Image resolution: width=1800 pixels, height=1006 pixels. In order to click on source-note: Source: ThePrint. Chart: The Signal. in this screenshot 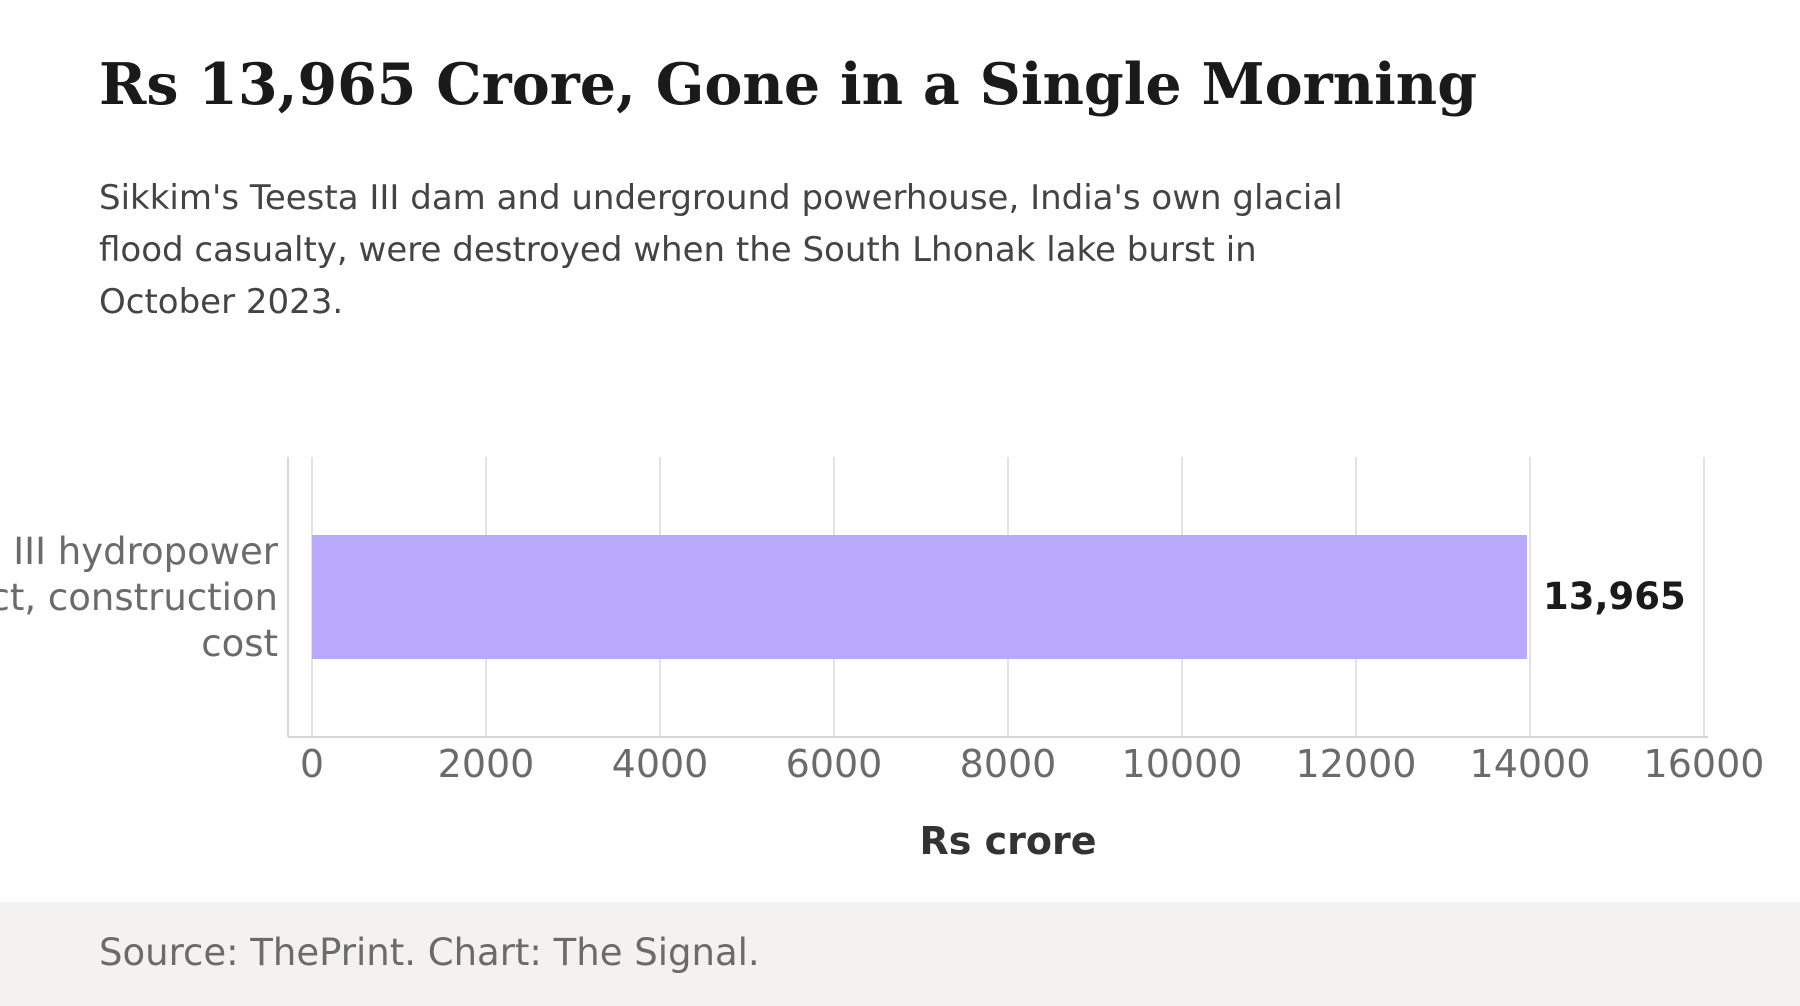, I will do `click(429, 952)`.